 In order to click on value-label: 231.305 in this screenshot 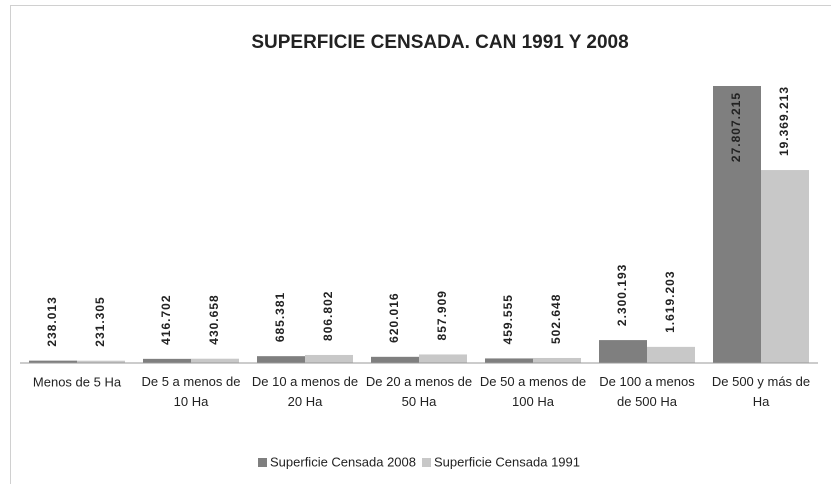, I will do `click(100, 321)`.